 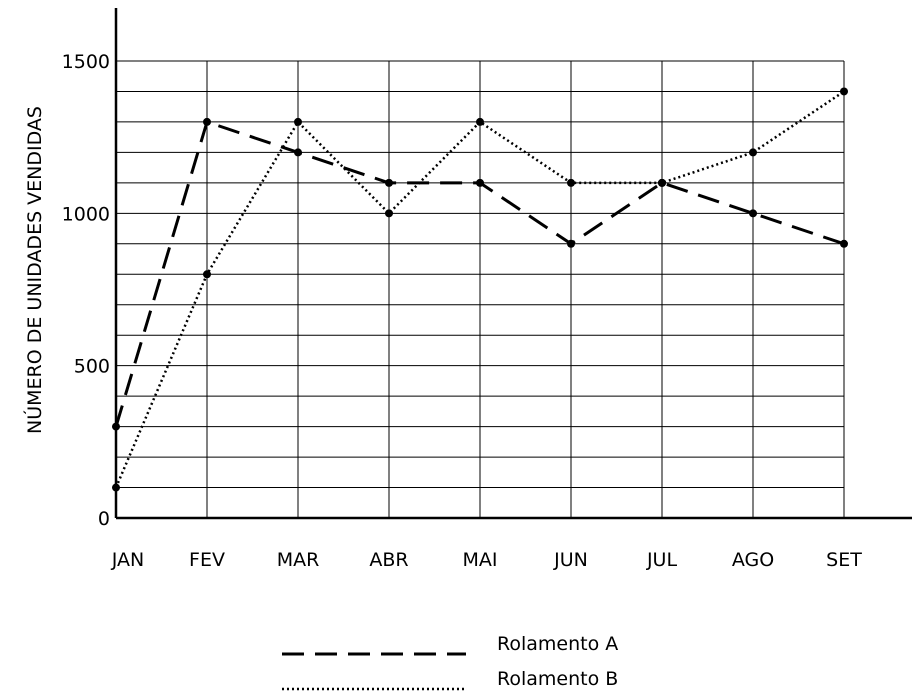 What do you see at coordinates (127, 560) in the screenshot?
I see `x-tick-label: JAN` at bounding box center [127, 560].